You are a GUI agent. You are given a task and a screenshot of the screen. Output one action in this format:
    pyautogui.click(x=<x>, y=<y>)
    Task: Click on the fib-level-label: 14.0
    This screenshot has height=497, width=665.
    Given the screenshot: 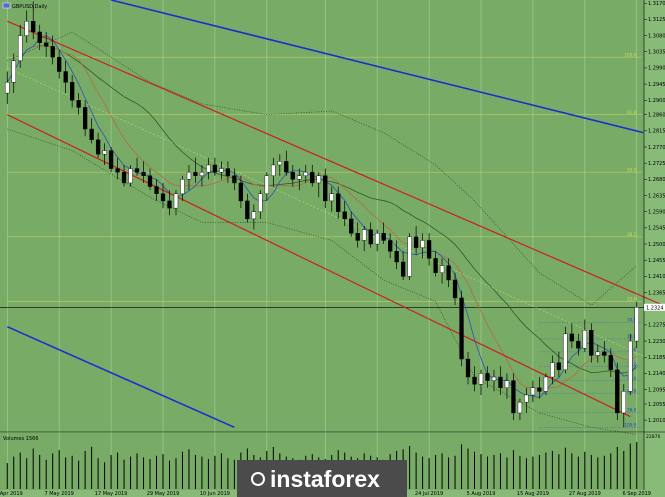 What is the action you would take?
    pyautogui.click(x=631, y=336)
    